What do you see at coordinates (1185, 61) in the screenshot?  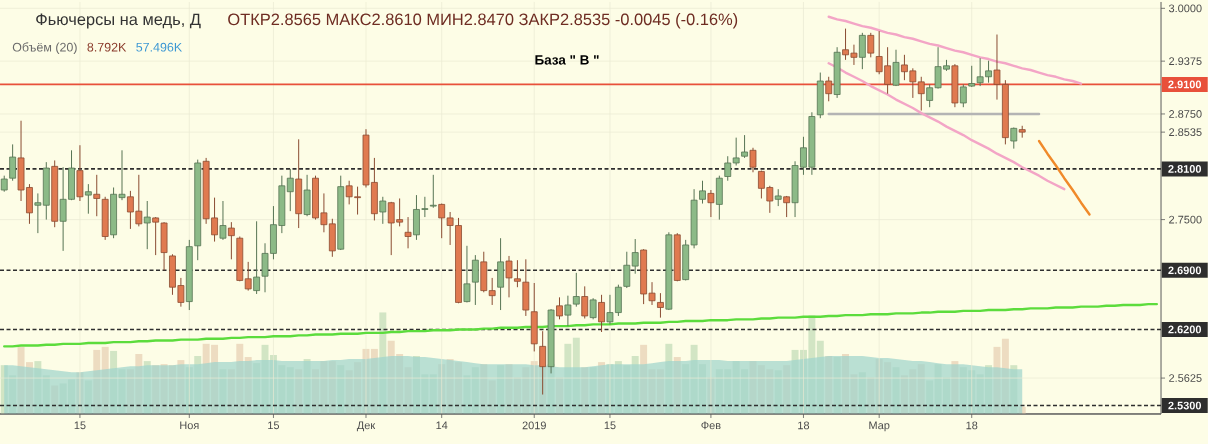 I see `y-tick-label: 2.9375` at bounding box center [1185, 61].